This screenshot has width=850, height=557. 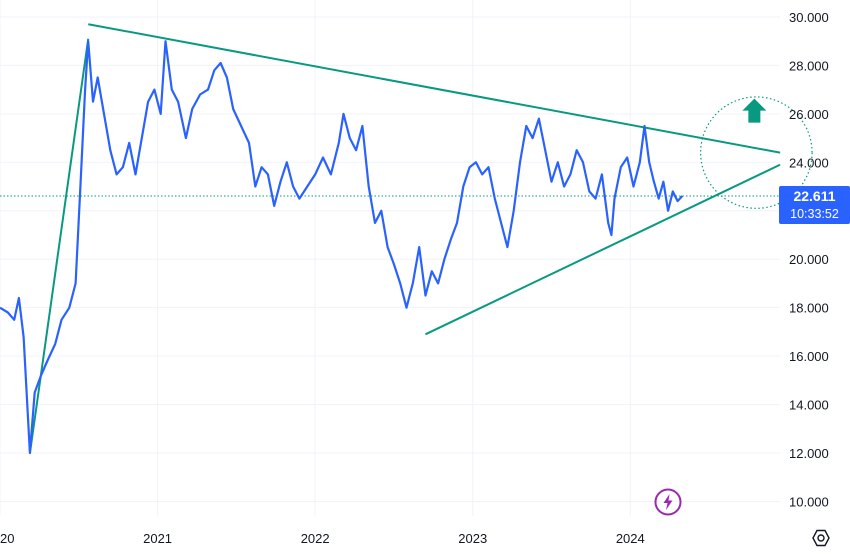 What do you see at coordinates (7, 538) in the screenshot?
I see `x-tick-label: 20` at bounding box center [7, 538].